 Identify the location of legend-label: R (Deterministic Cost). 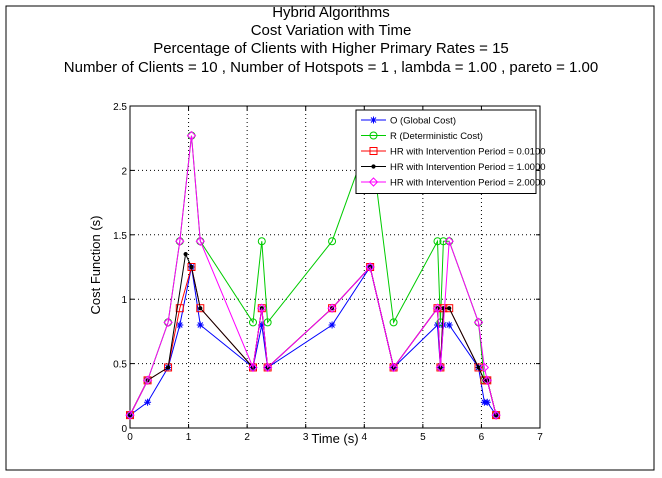
(436, 136).